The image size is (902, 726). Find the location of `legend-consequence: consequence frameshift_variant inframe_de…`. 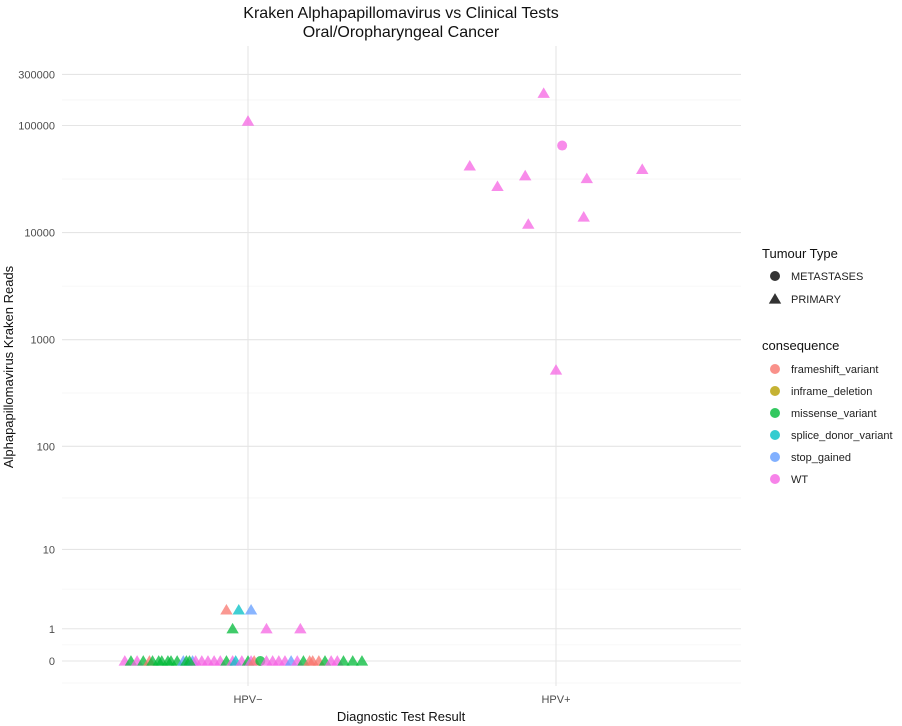

legend-consequence: consequence frameshift_variant inframe_de… is located at coordinates (827, 412).